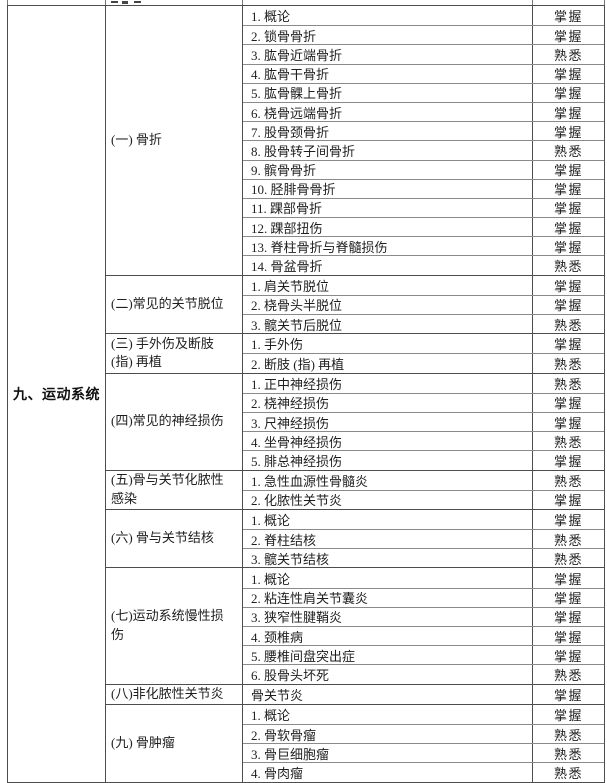  I want to click on item-label: 1. 肩关节脱位, so click(388, 285).